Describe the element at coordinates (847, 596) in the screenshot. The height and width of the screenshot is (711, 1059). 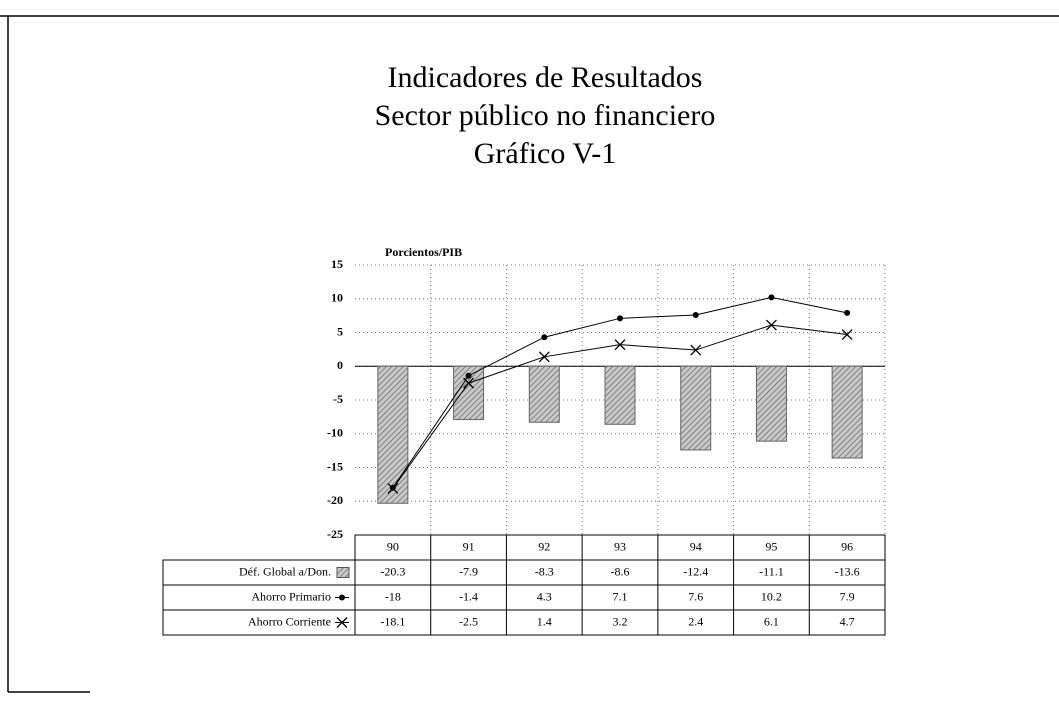
I see `table-value: 7.9` at that location.